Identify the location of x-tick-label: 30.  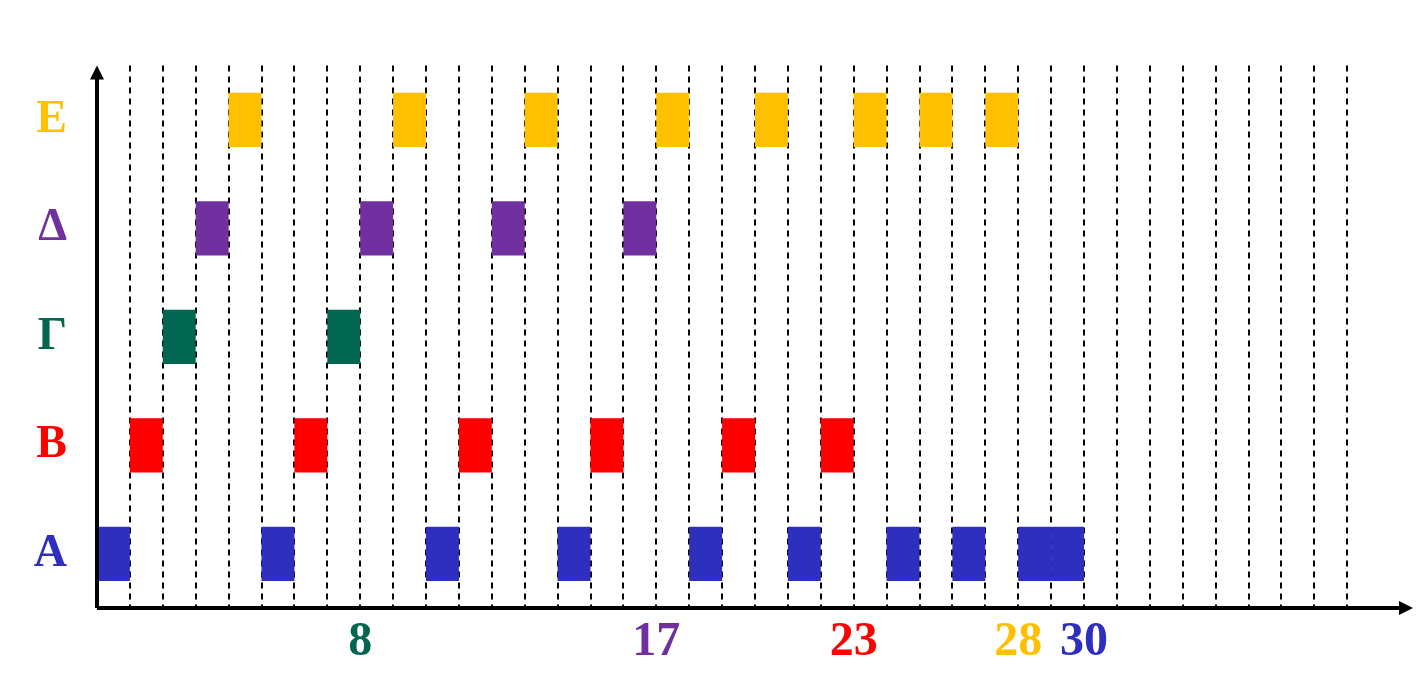
(1084, 639).